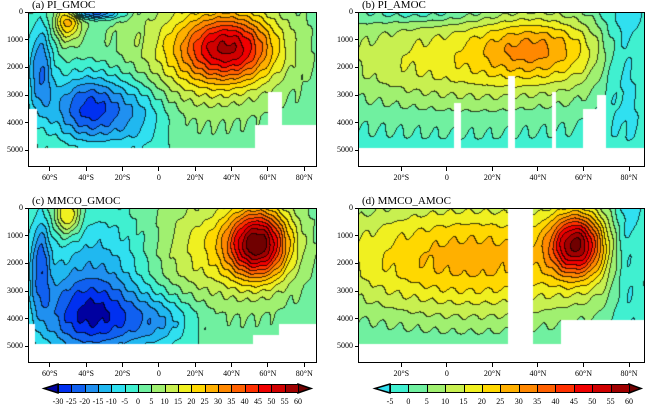  What do you see at coordinates (538, 373) in the screenshot?
I see `x-tick-label: 40°N` at bounding box center [538, 373].